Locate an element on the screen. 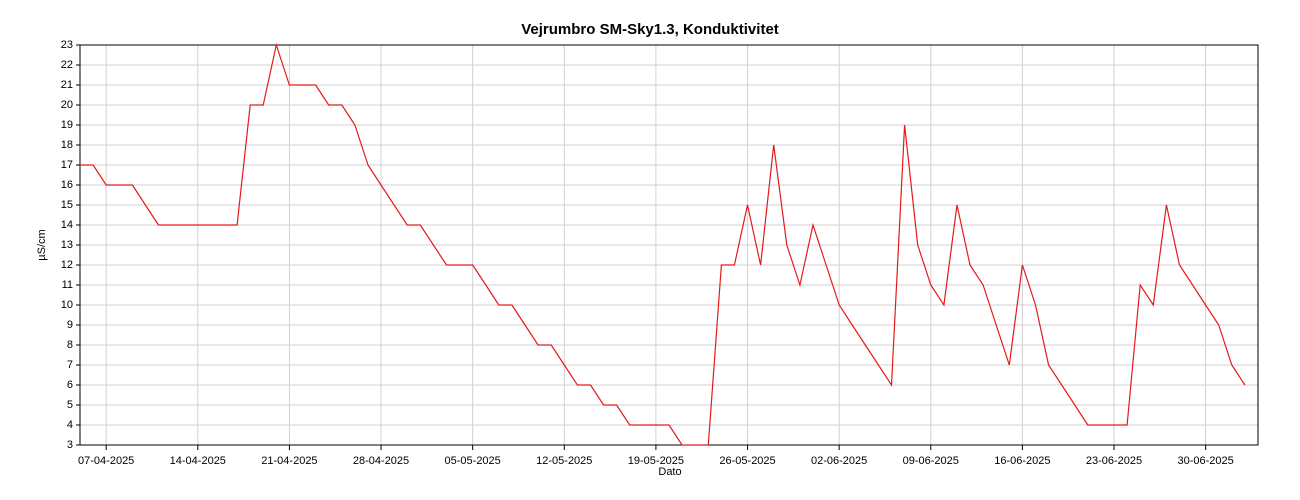 The image size is (1300, 500). x-tick-label: 28-04-2025 is located at coordinates (381, 461).